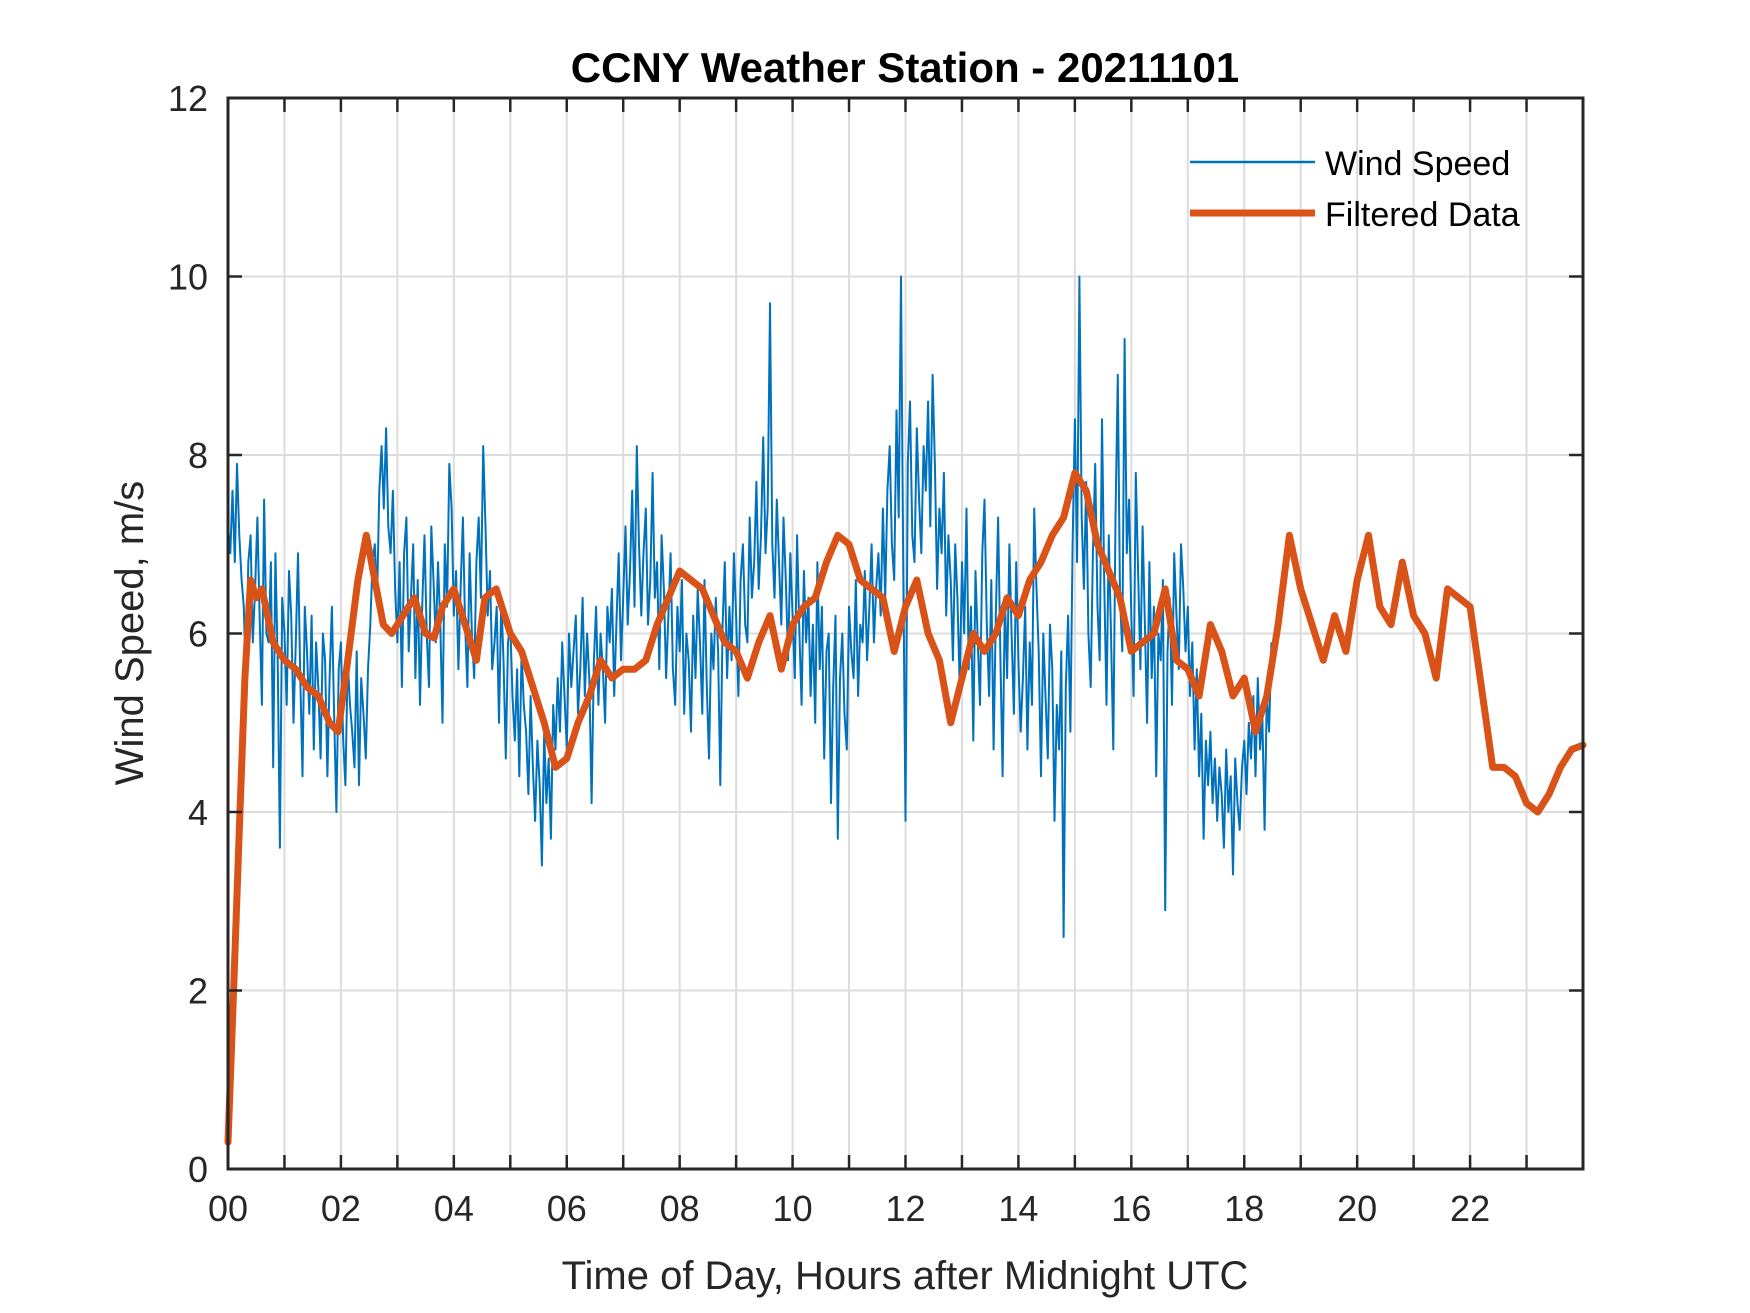 This screenshot has height=1313, width=1750. I want to click on x-tick-label: 20, so click(1357, 1208).